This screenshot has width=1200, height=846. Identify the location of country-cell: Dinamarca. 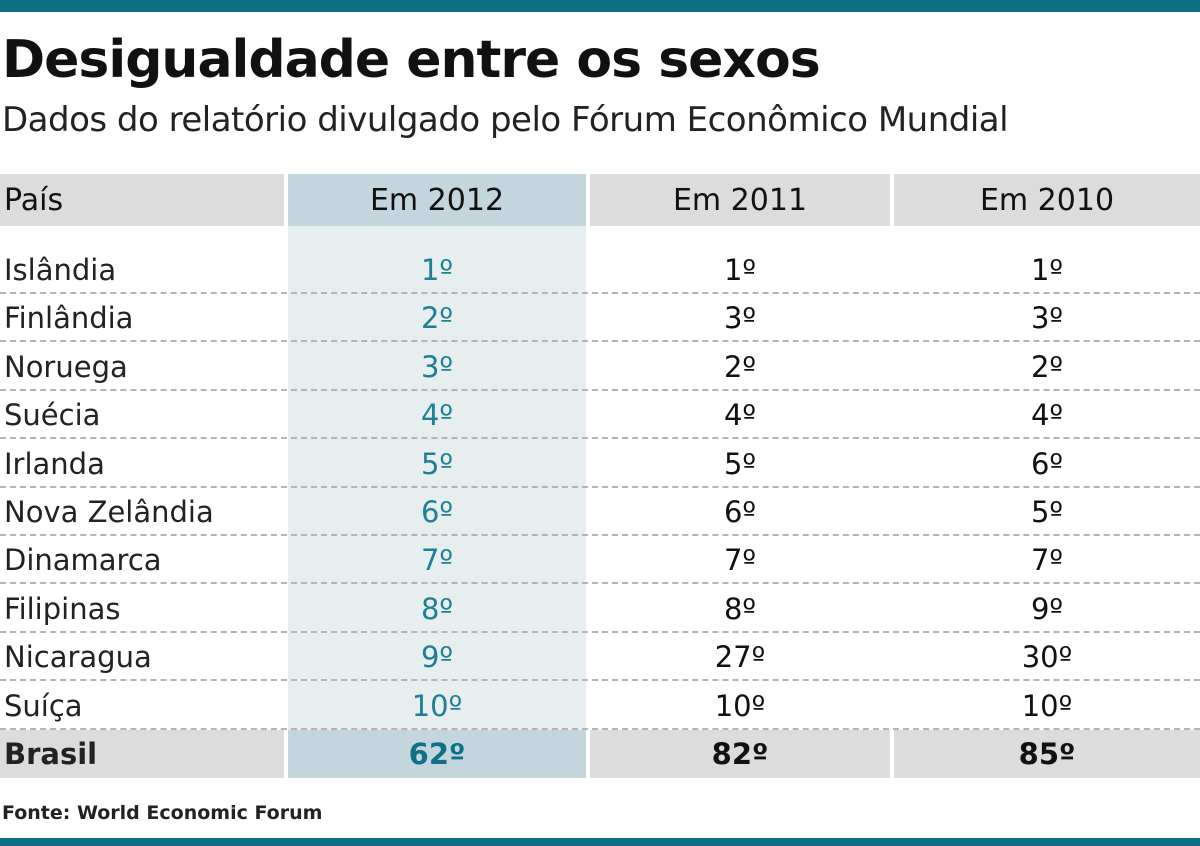
(83, 560).